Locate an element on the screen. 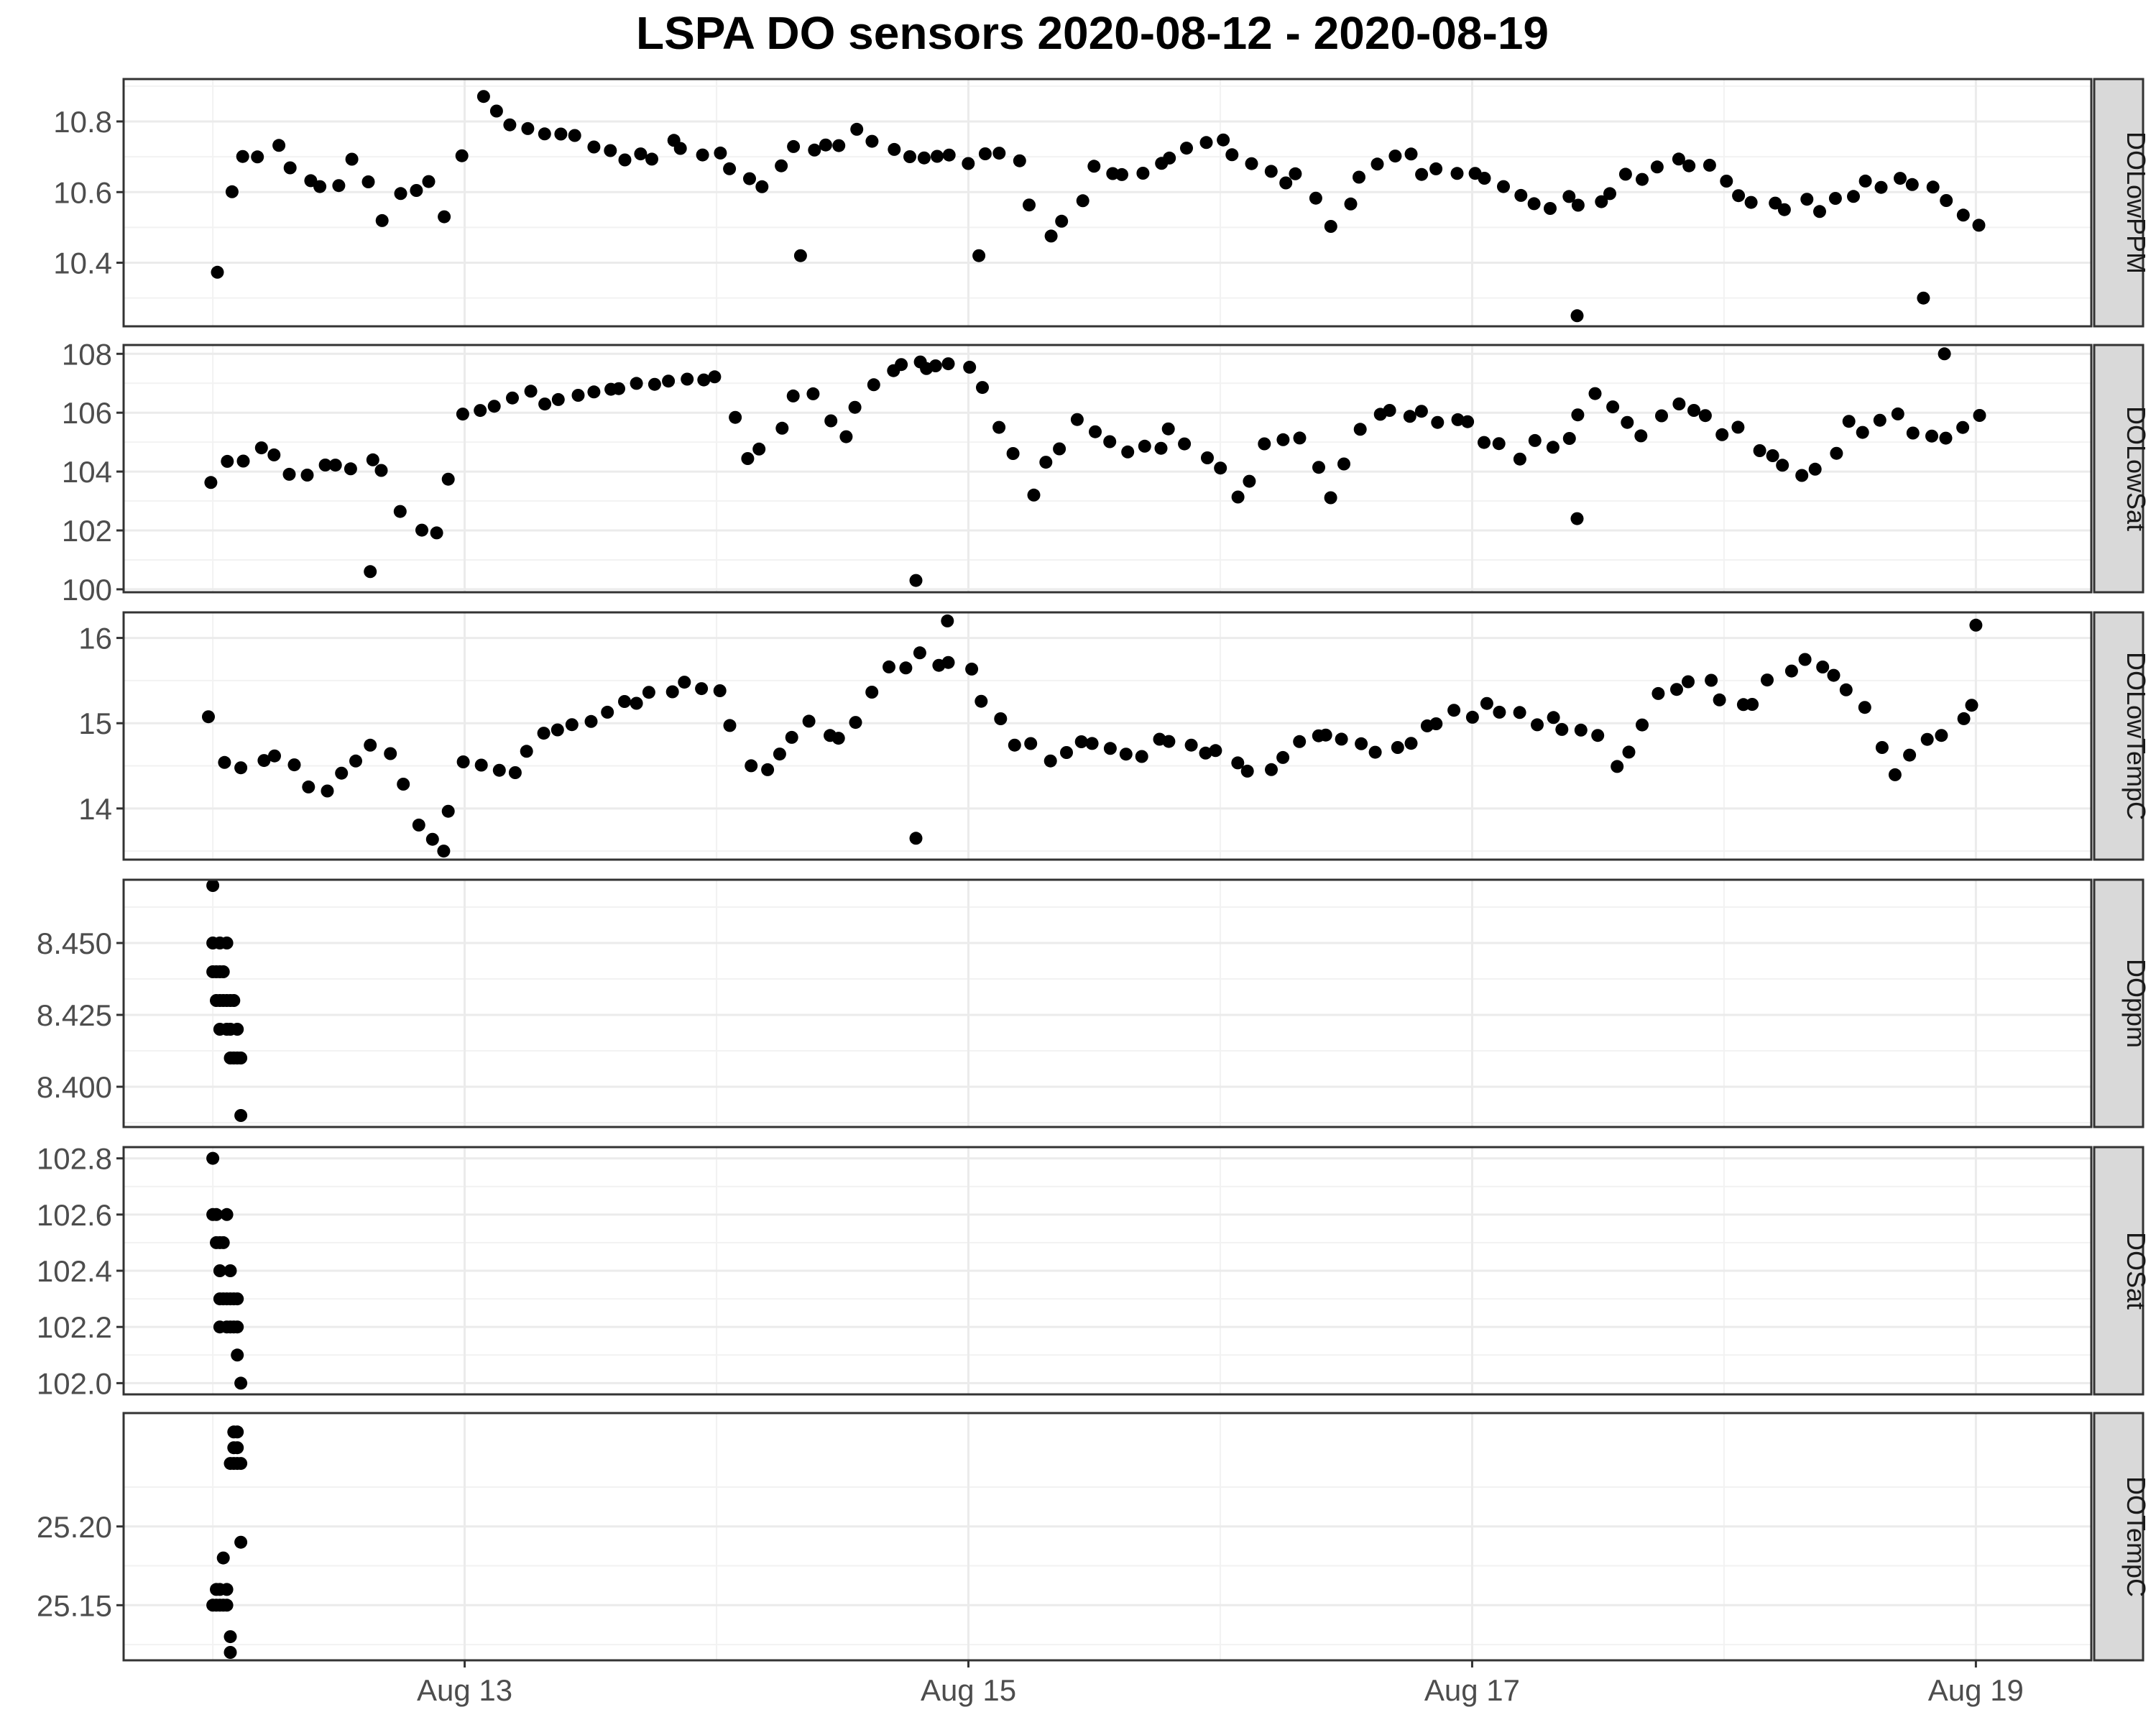  y-tick-label: 14 is located at coordinates (95, 809).